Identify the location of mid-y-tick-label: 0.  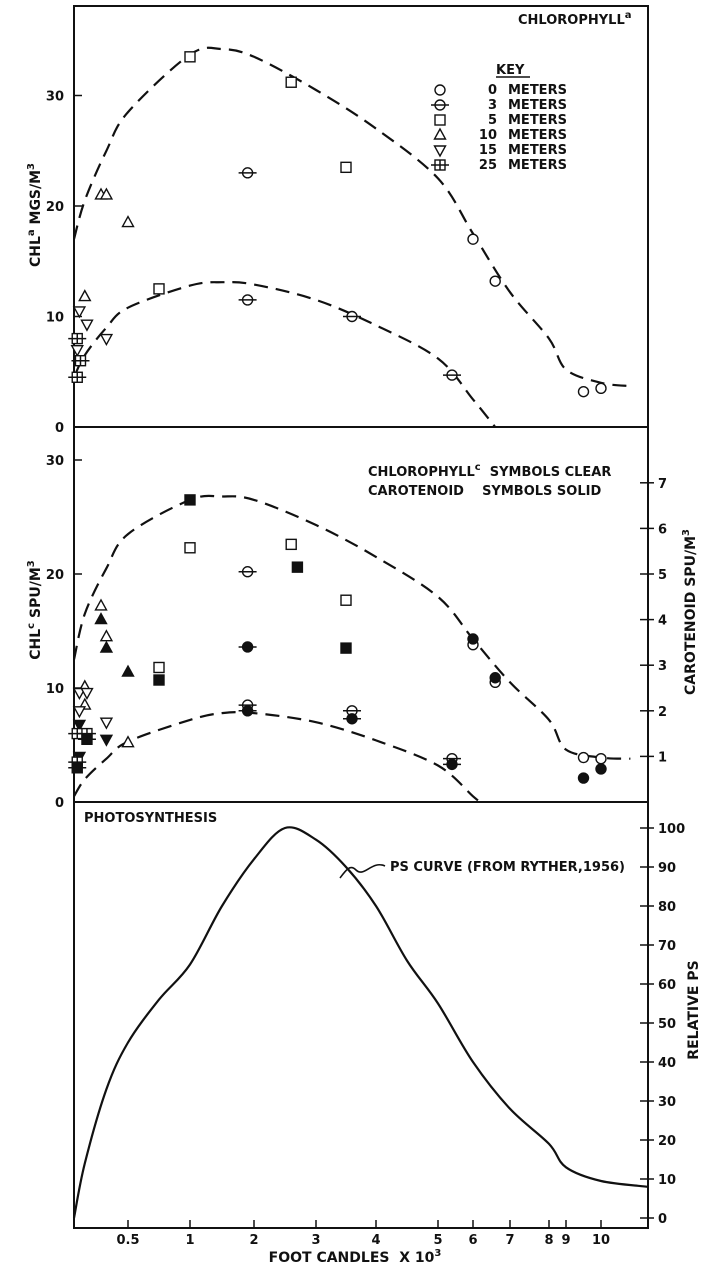
(59, 803).